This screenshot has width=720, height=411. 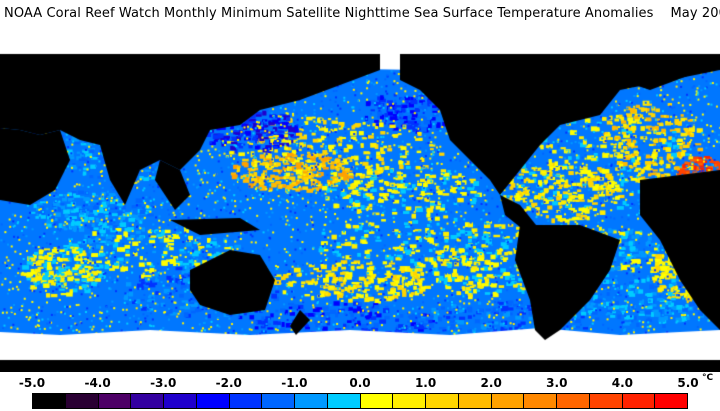 I want to click on legend-tick-label: -4.0, so click(x=97, y=383).